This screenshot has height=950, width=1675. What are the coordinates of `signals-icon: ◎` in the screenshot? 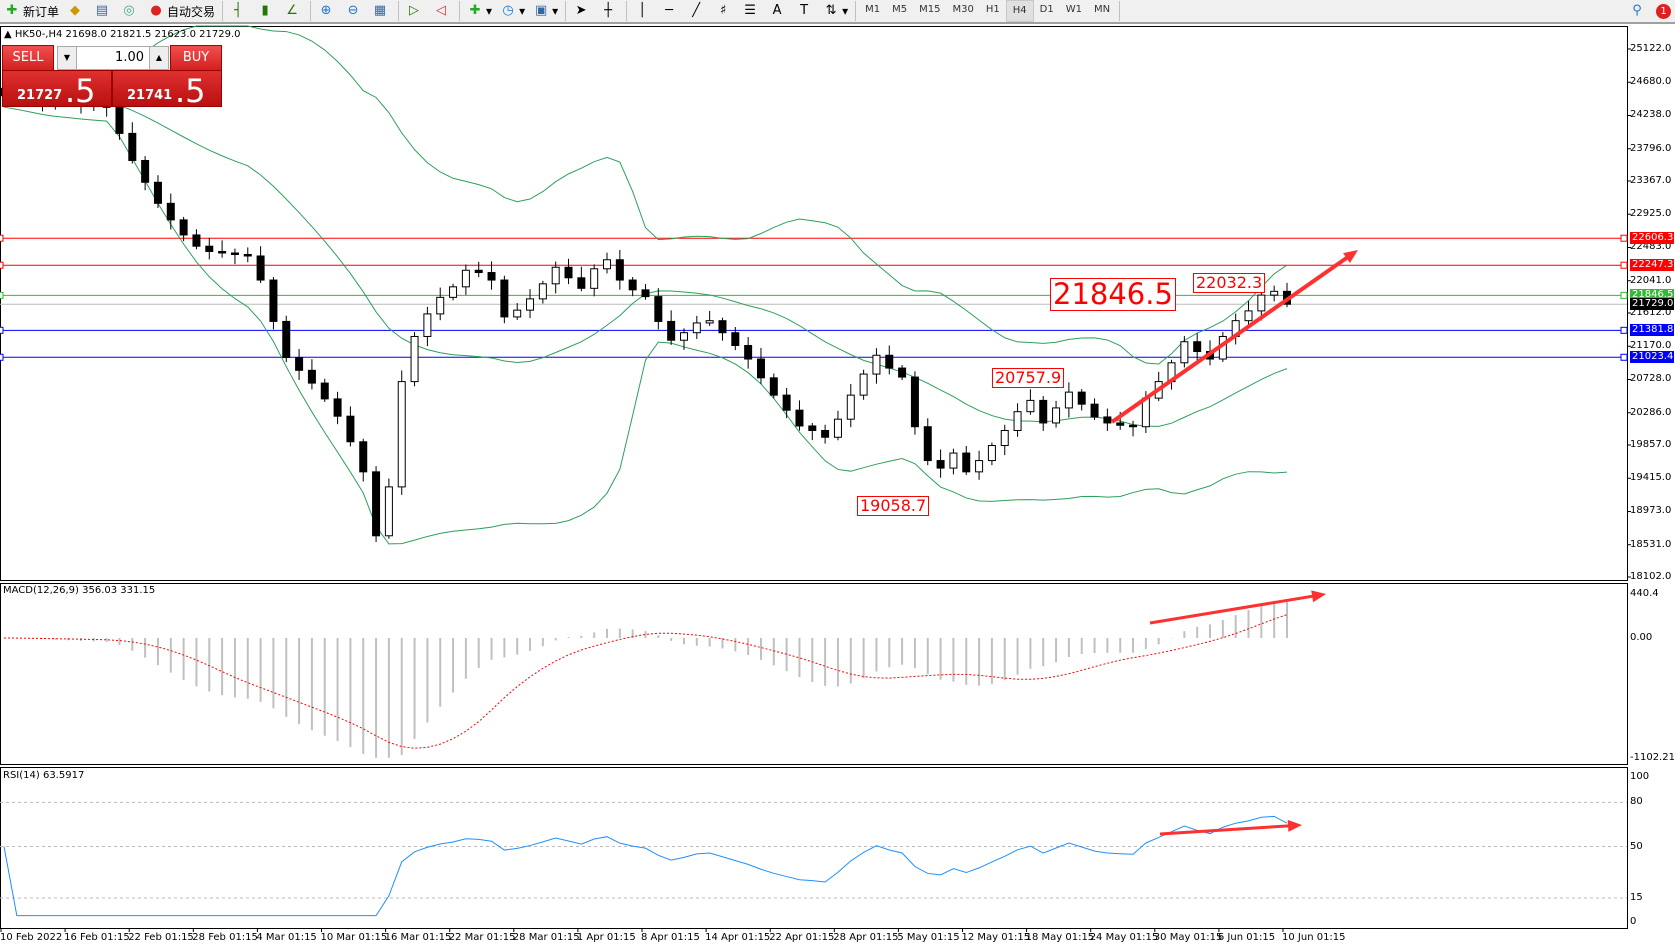 It's located at (129, 10).